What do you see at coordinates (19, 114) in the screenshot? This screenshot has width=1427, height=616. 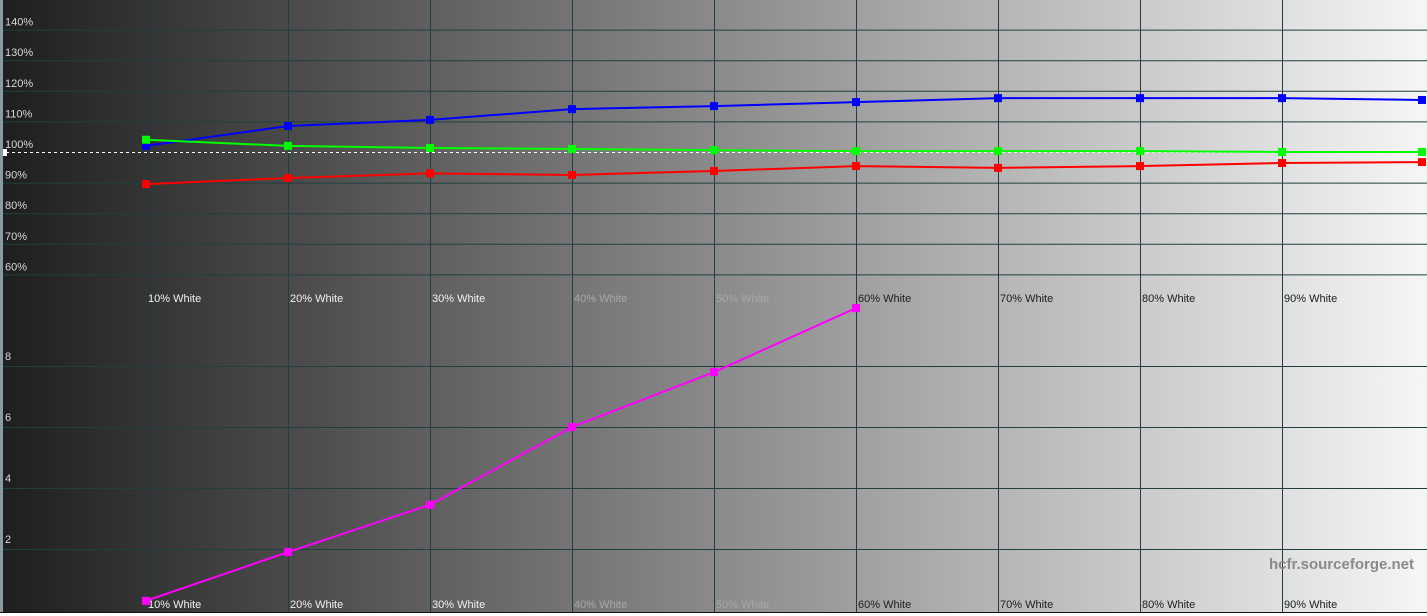 I see `y-tick-label: 110%` at bounding box center [19, 114].